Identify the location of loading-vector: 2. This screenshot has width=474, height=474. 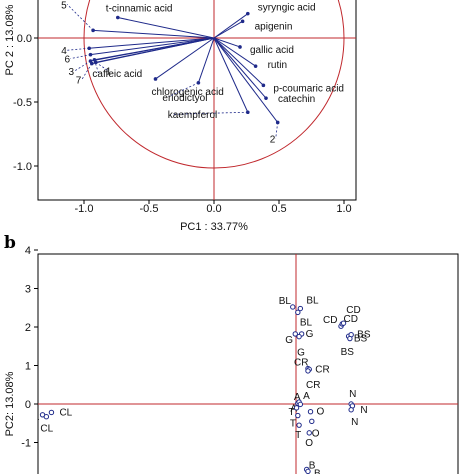
(246, 91).